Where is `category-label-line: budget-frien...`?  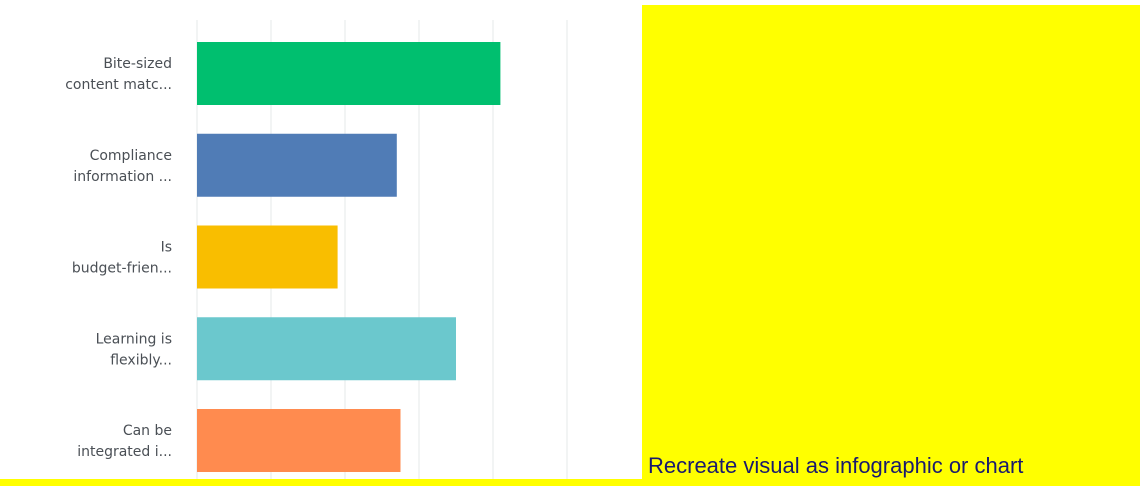
category-label-line: budget-frien... is located at coordinates (122, 269).